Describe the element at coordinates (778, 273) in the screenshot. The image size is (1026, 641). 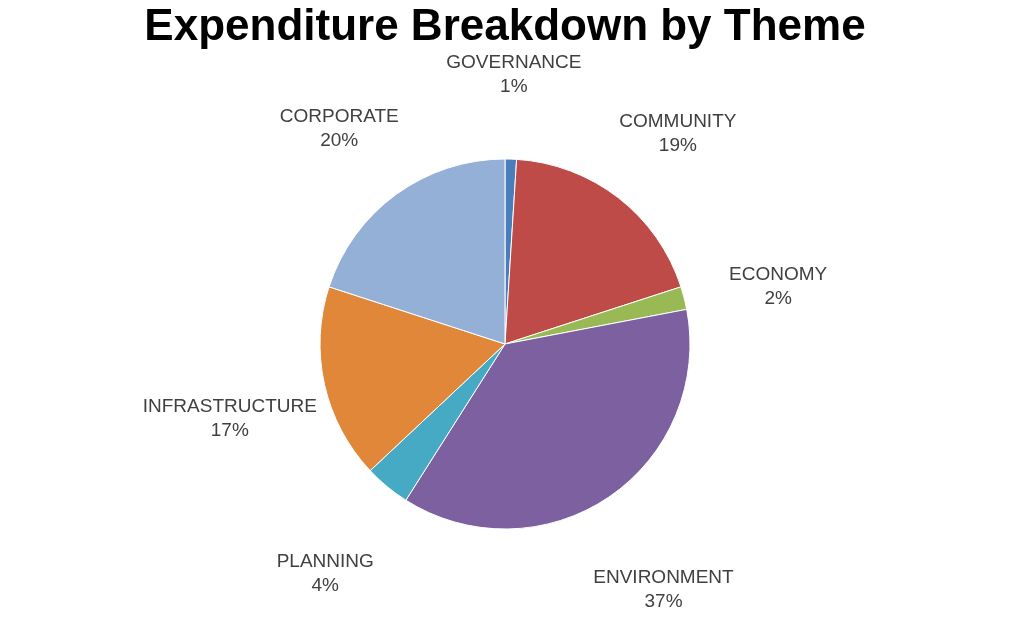
I see `slice-label: ECONOMY` at that location.